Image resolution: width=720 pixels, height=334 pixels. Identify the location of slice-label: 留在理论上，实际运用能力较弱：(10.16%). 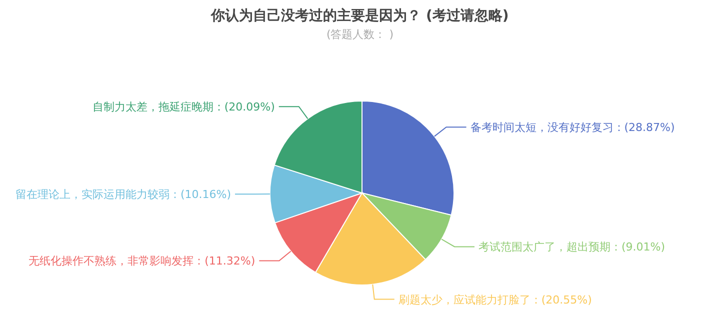
(123, 195).